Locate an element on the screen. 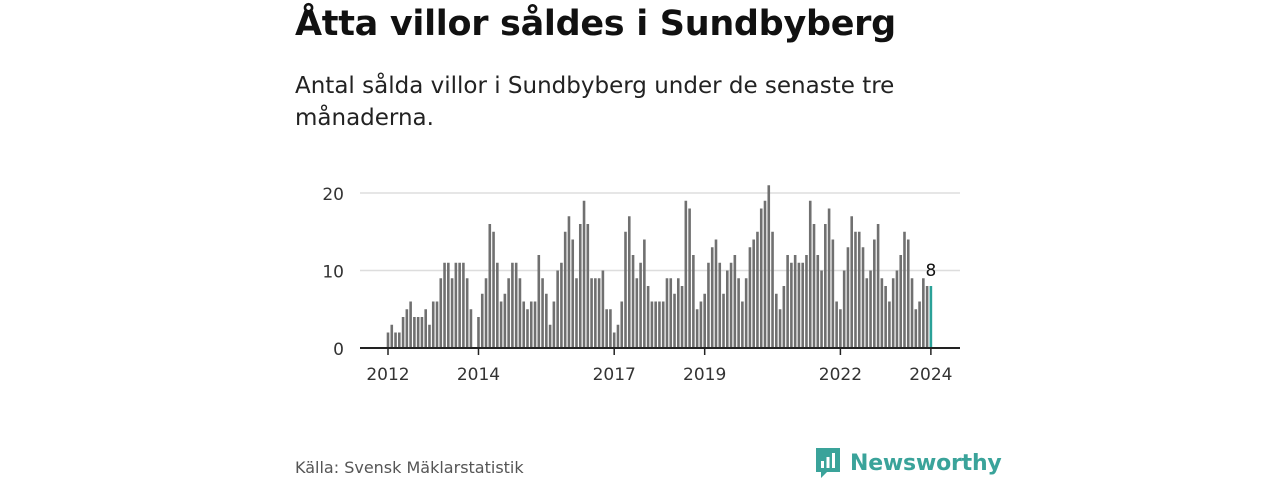  brand-name: Newsworthy is located at coordinates (926, 463).